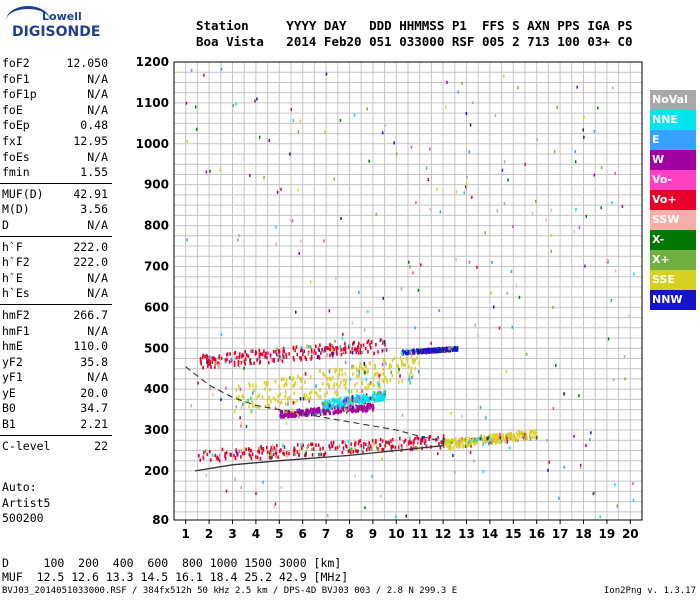 This screenshot has width=700, height=600. I want to click on param-label: hmF2, so click(16, 314).